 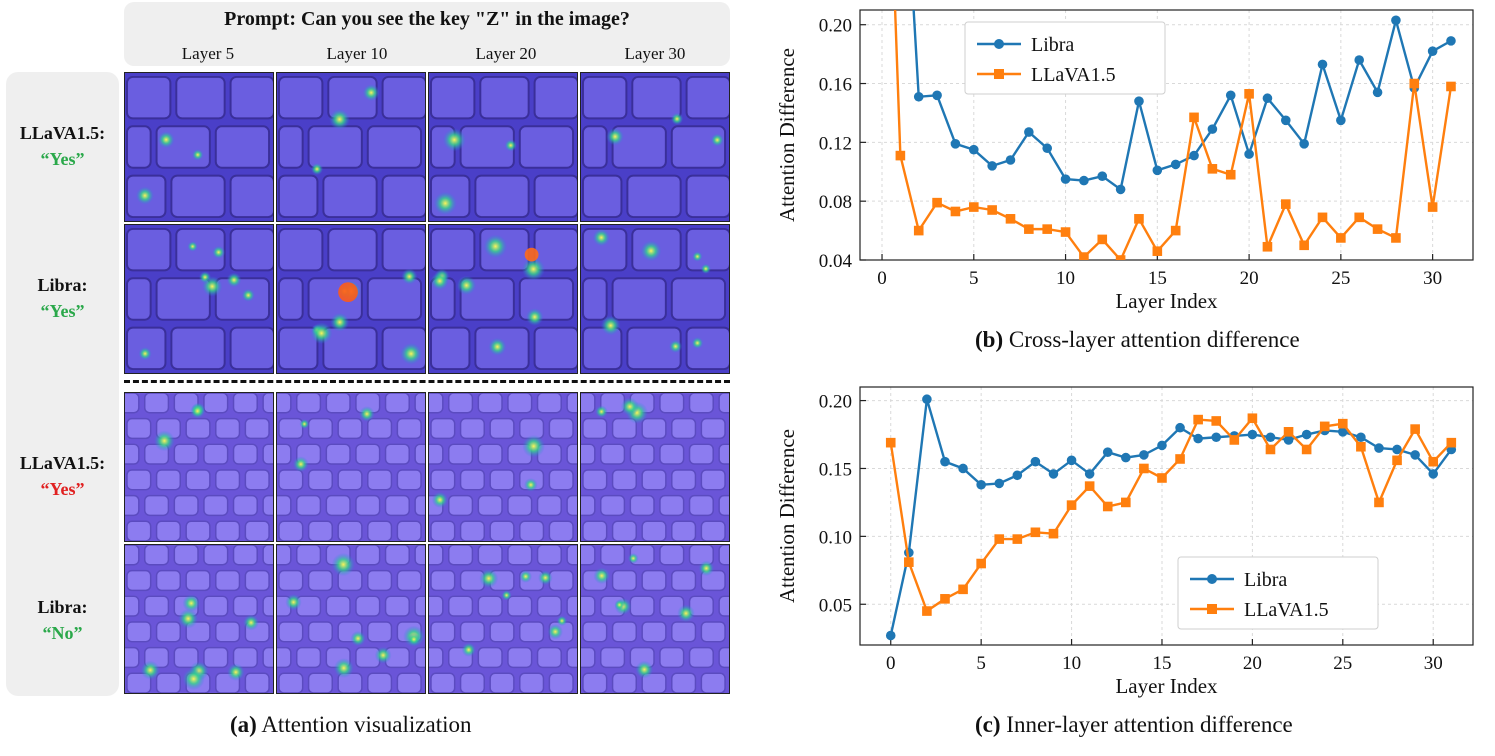 What do you see at coordinates (1174, 135) in the screenshot?
I see `plot-area` at bounding box center [1174, 135].